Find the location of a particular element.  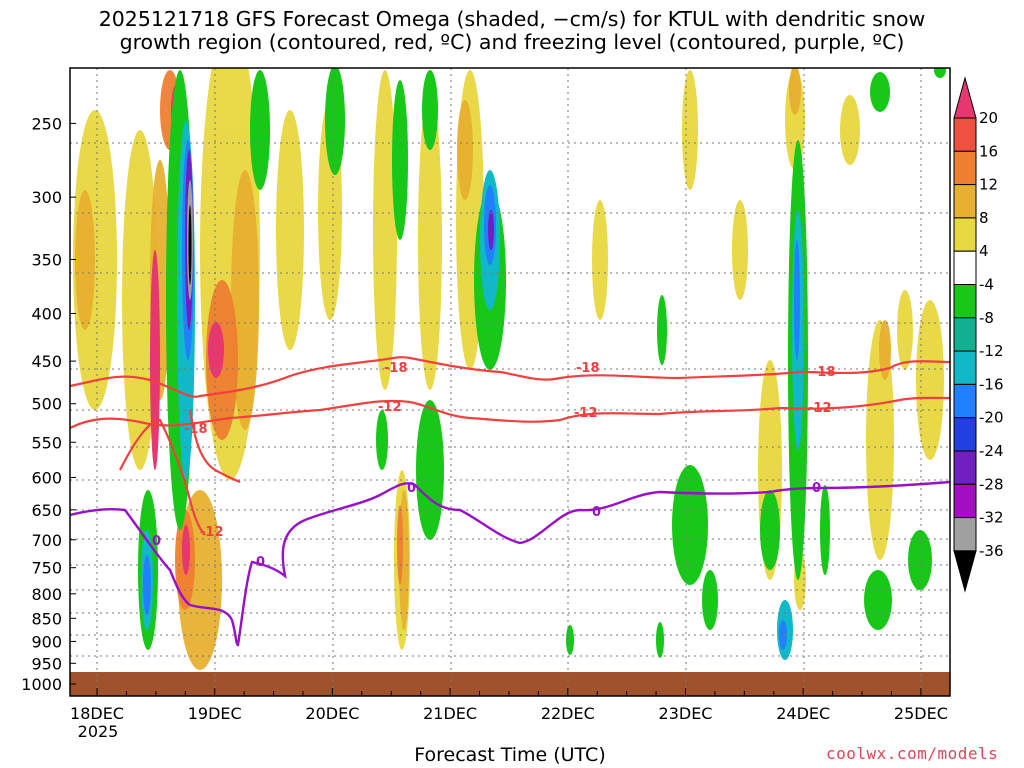

colorbar-tick-label: -24 is located at coordinates (991, 451).